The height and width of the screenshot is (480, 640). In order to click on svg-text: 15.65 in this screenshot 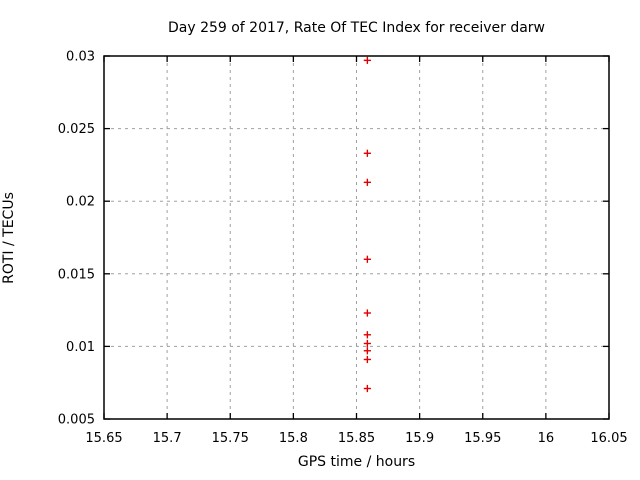, I will do `click(103, 438)`.